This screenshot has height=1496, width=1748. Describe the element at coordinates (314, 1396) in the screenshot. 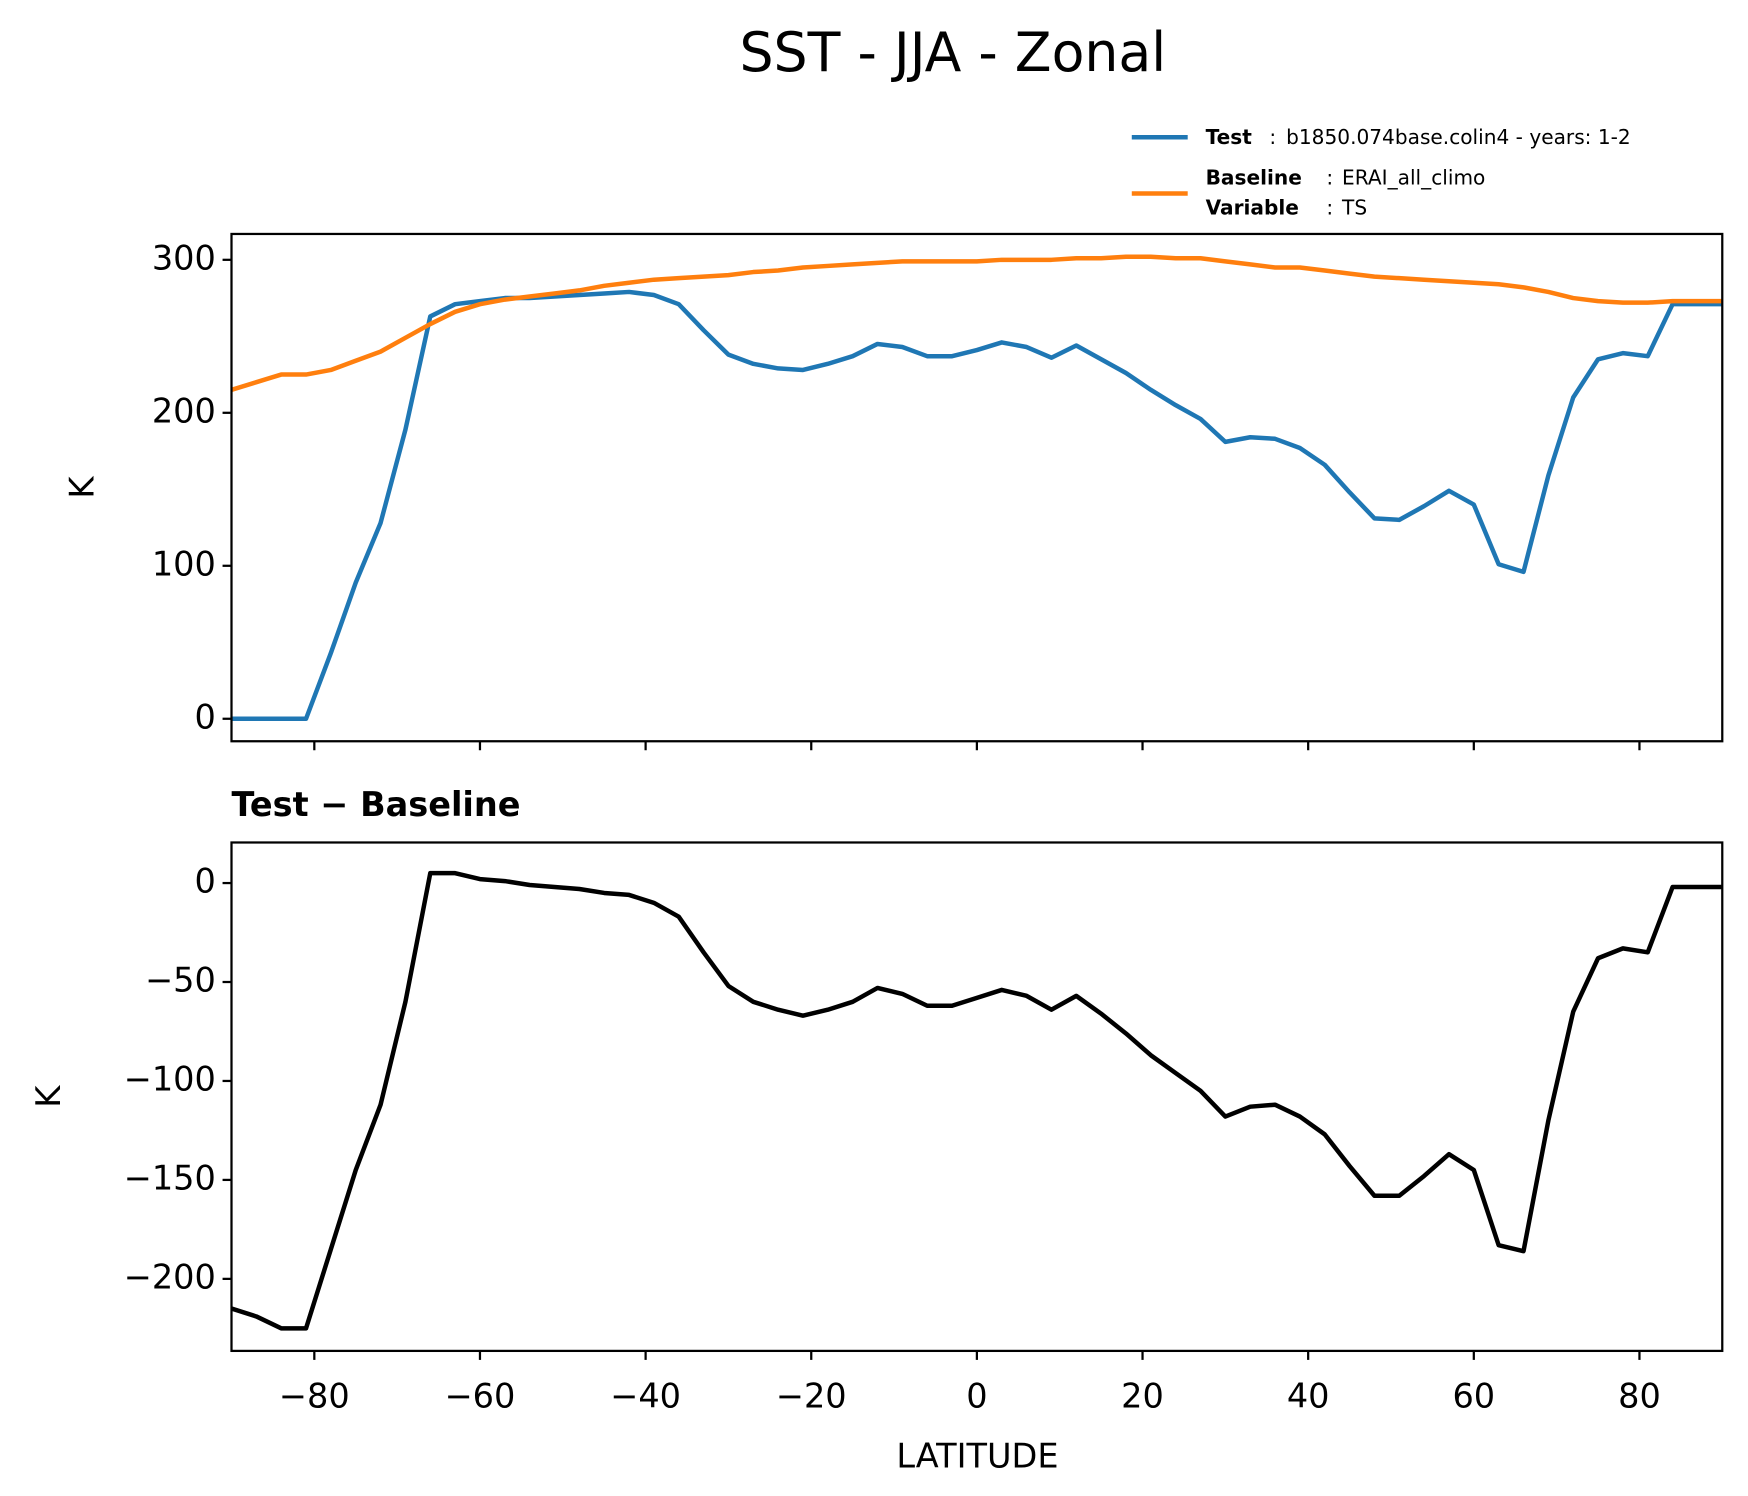

I see `x-tick-label: −80` at that location.